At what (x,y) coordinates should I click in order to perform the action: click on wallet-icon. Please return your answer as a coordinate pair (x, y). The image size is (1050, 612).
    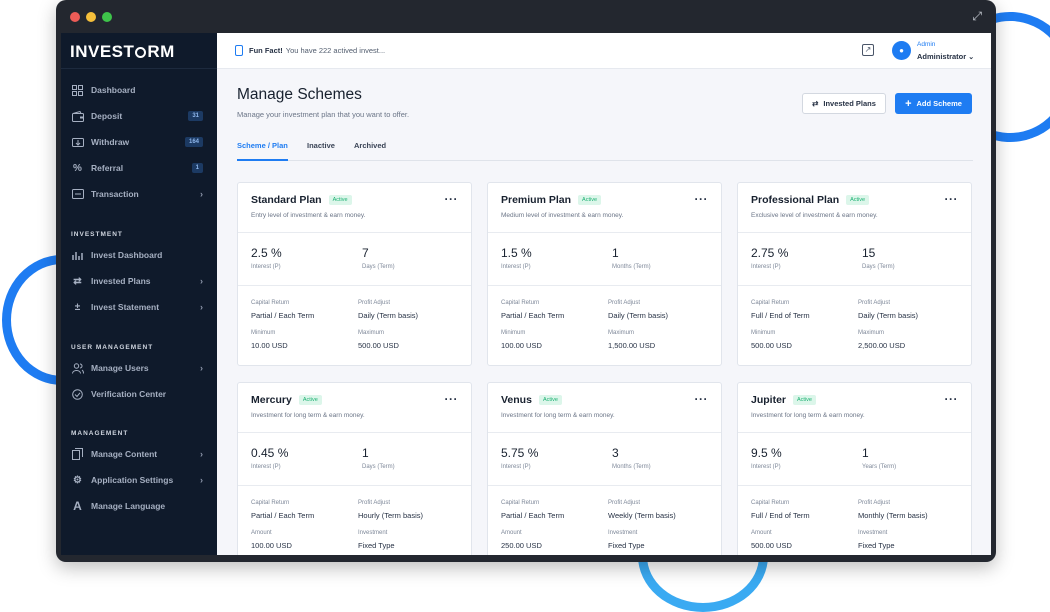
    Looking at the image, I should click on (77, 116).